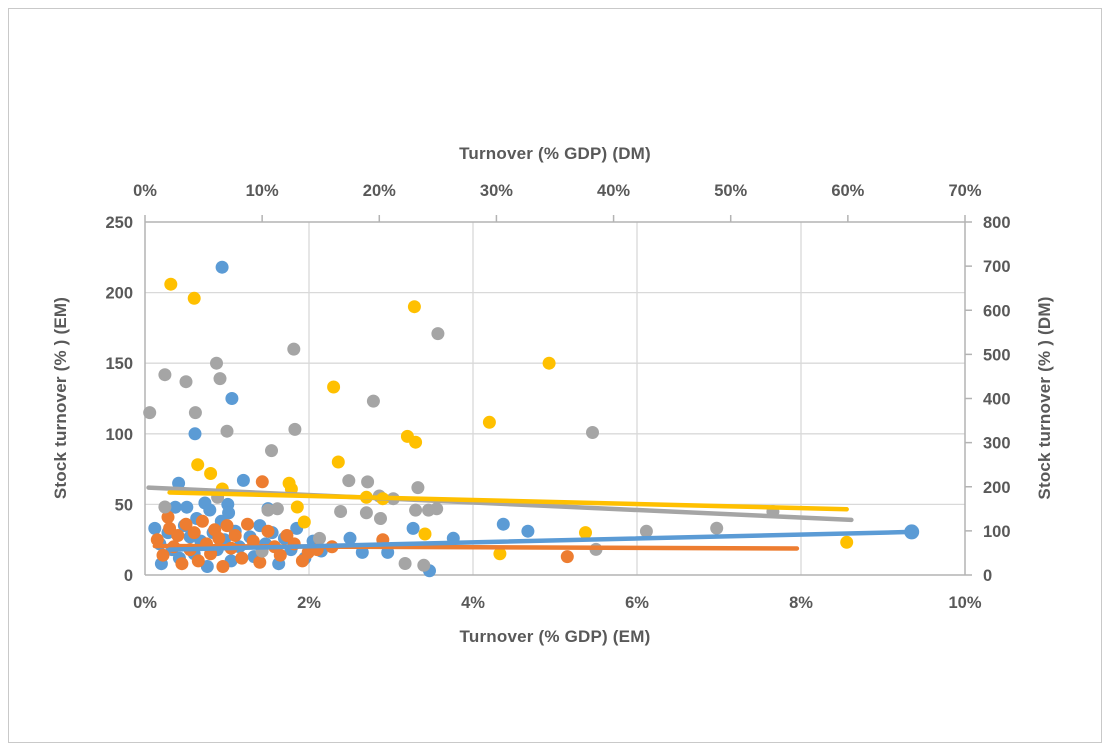  Describe the element at coordinates (508, 501) in the screenshot. I see `trendline-yellow` at that location.